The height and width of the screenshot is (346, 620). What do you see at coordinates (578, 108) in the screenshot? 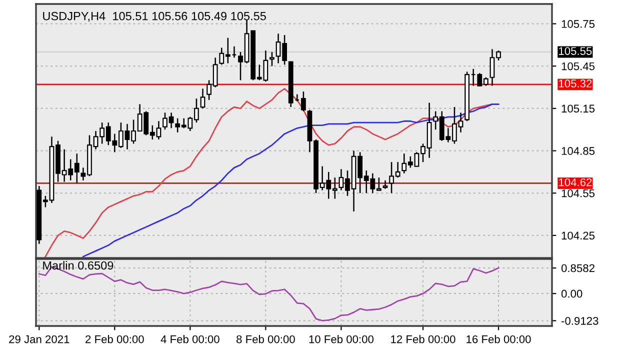
I see `y-tick-label: 105.15` at bounding box center [578, 108].